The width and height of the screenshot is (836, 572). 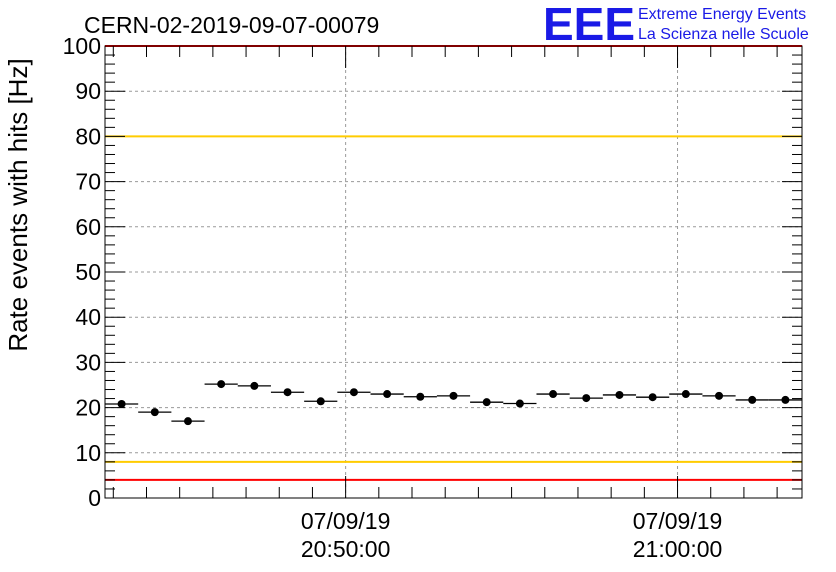 I want to click on y-axis-label: Rate events with hits [Hz], so click(x=18, y=204).